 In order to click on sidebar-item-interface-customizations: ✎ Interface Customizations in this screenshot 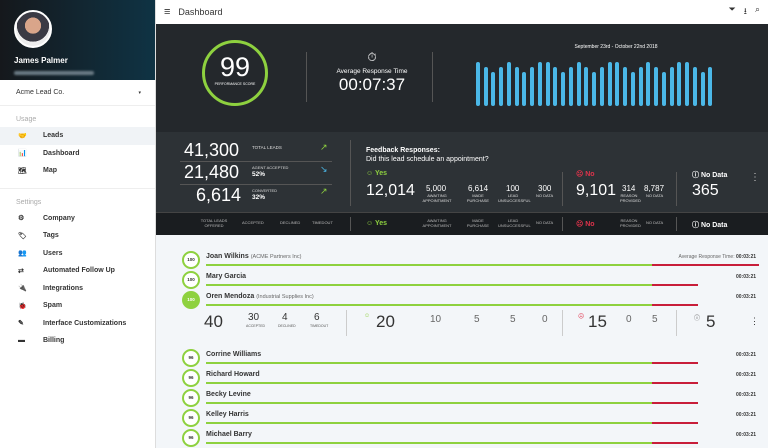, I will do `click(77, 324)`.